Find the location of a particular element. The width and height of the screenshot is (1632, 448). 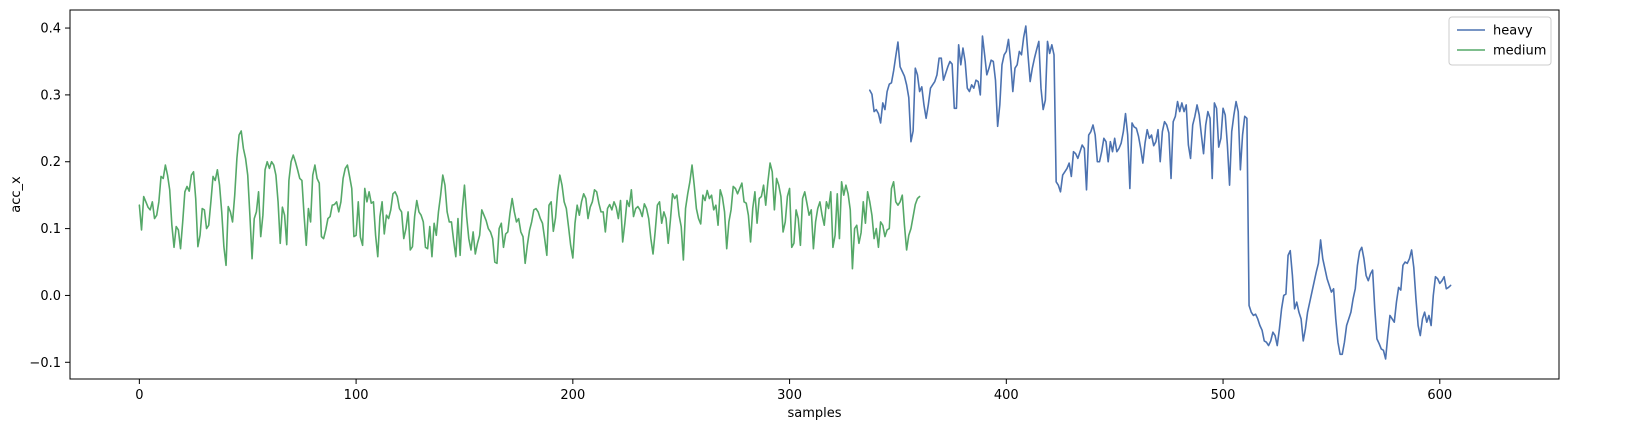

y-tick-label: 0.2 is located at coordinates (50, 162).